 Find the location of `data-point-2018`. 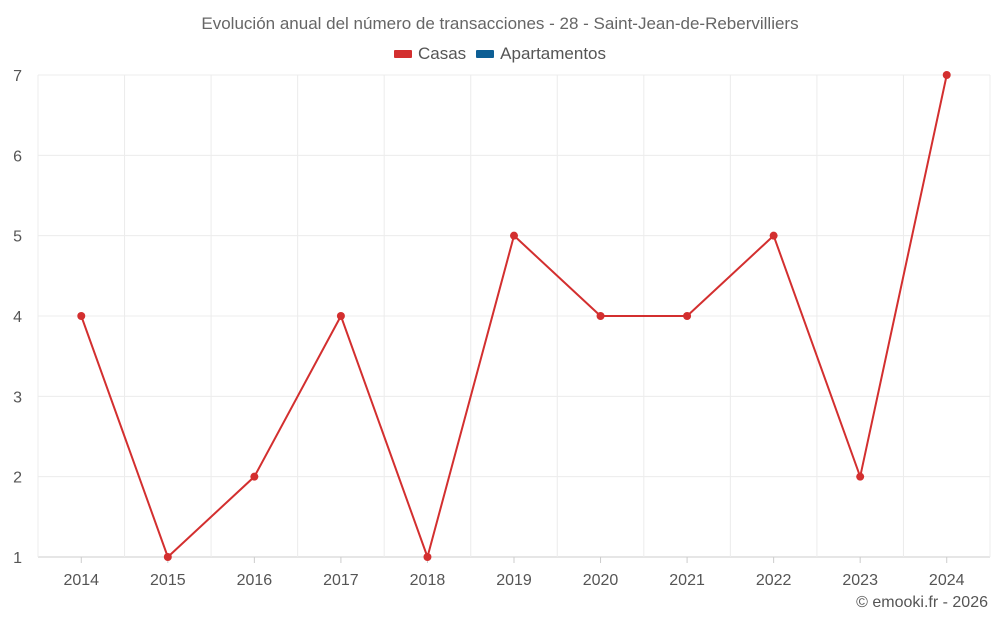

data-point-2018 is located at coordinates (427, 557).